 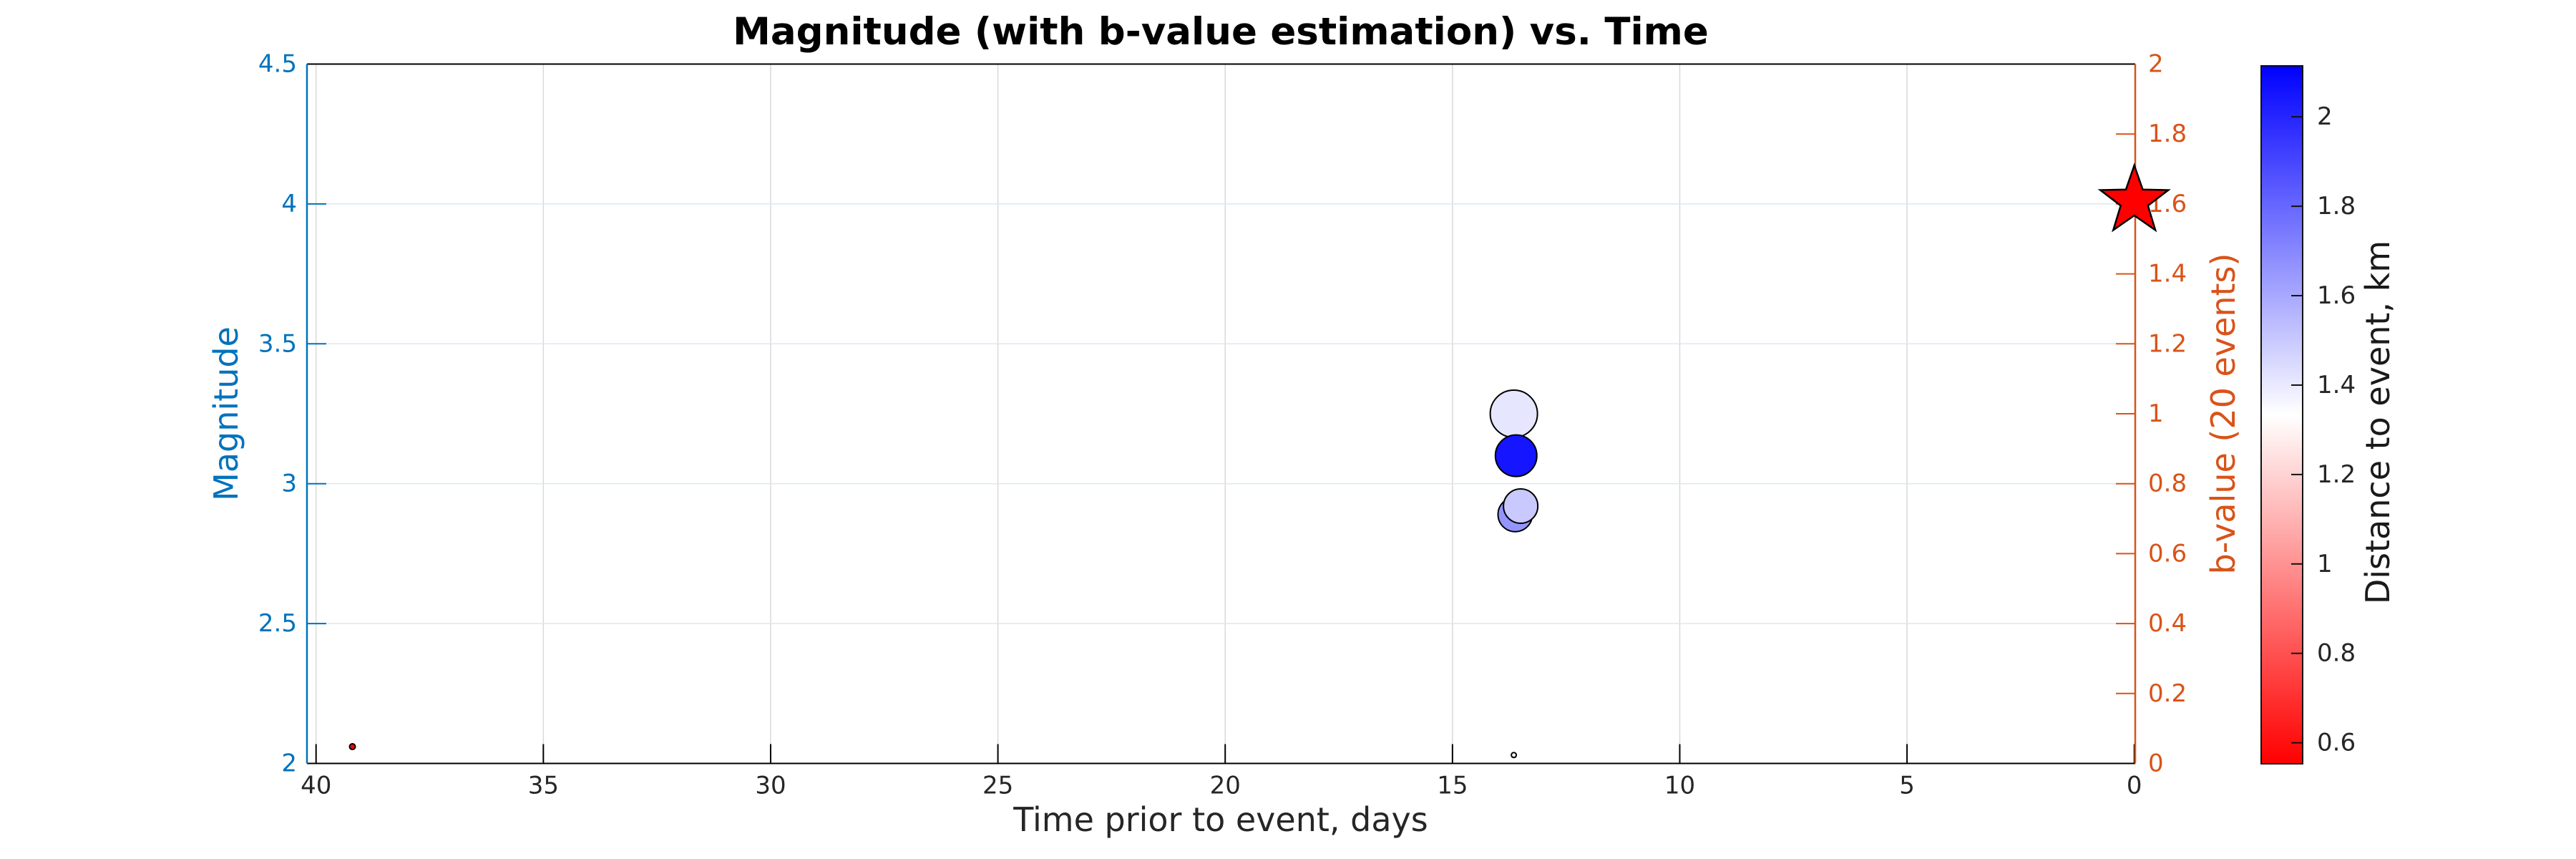 What do you see at coordinates (2156, 64) in the screenshot?
I see `right-tick-label: 2` at bounding box center [2156, 64].